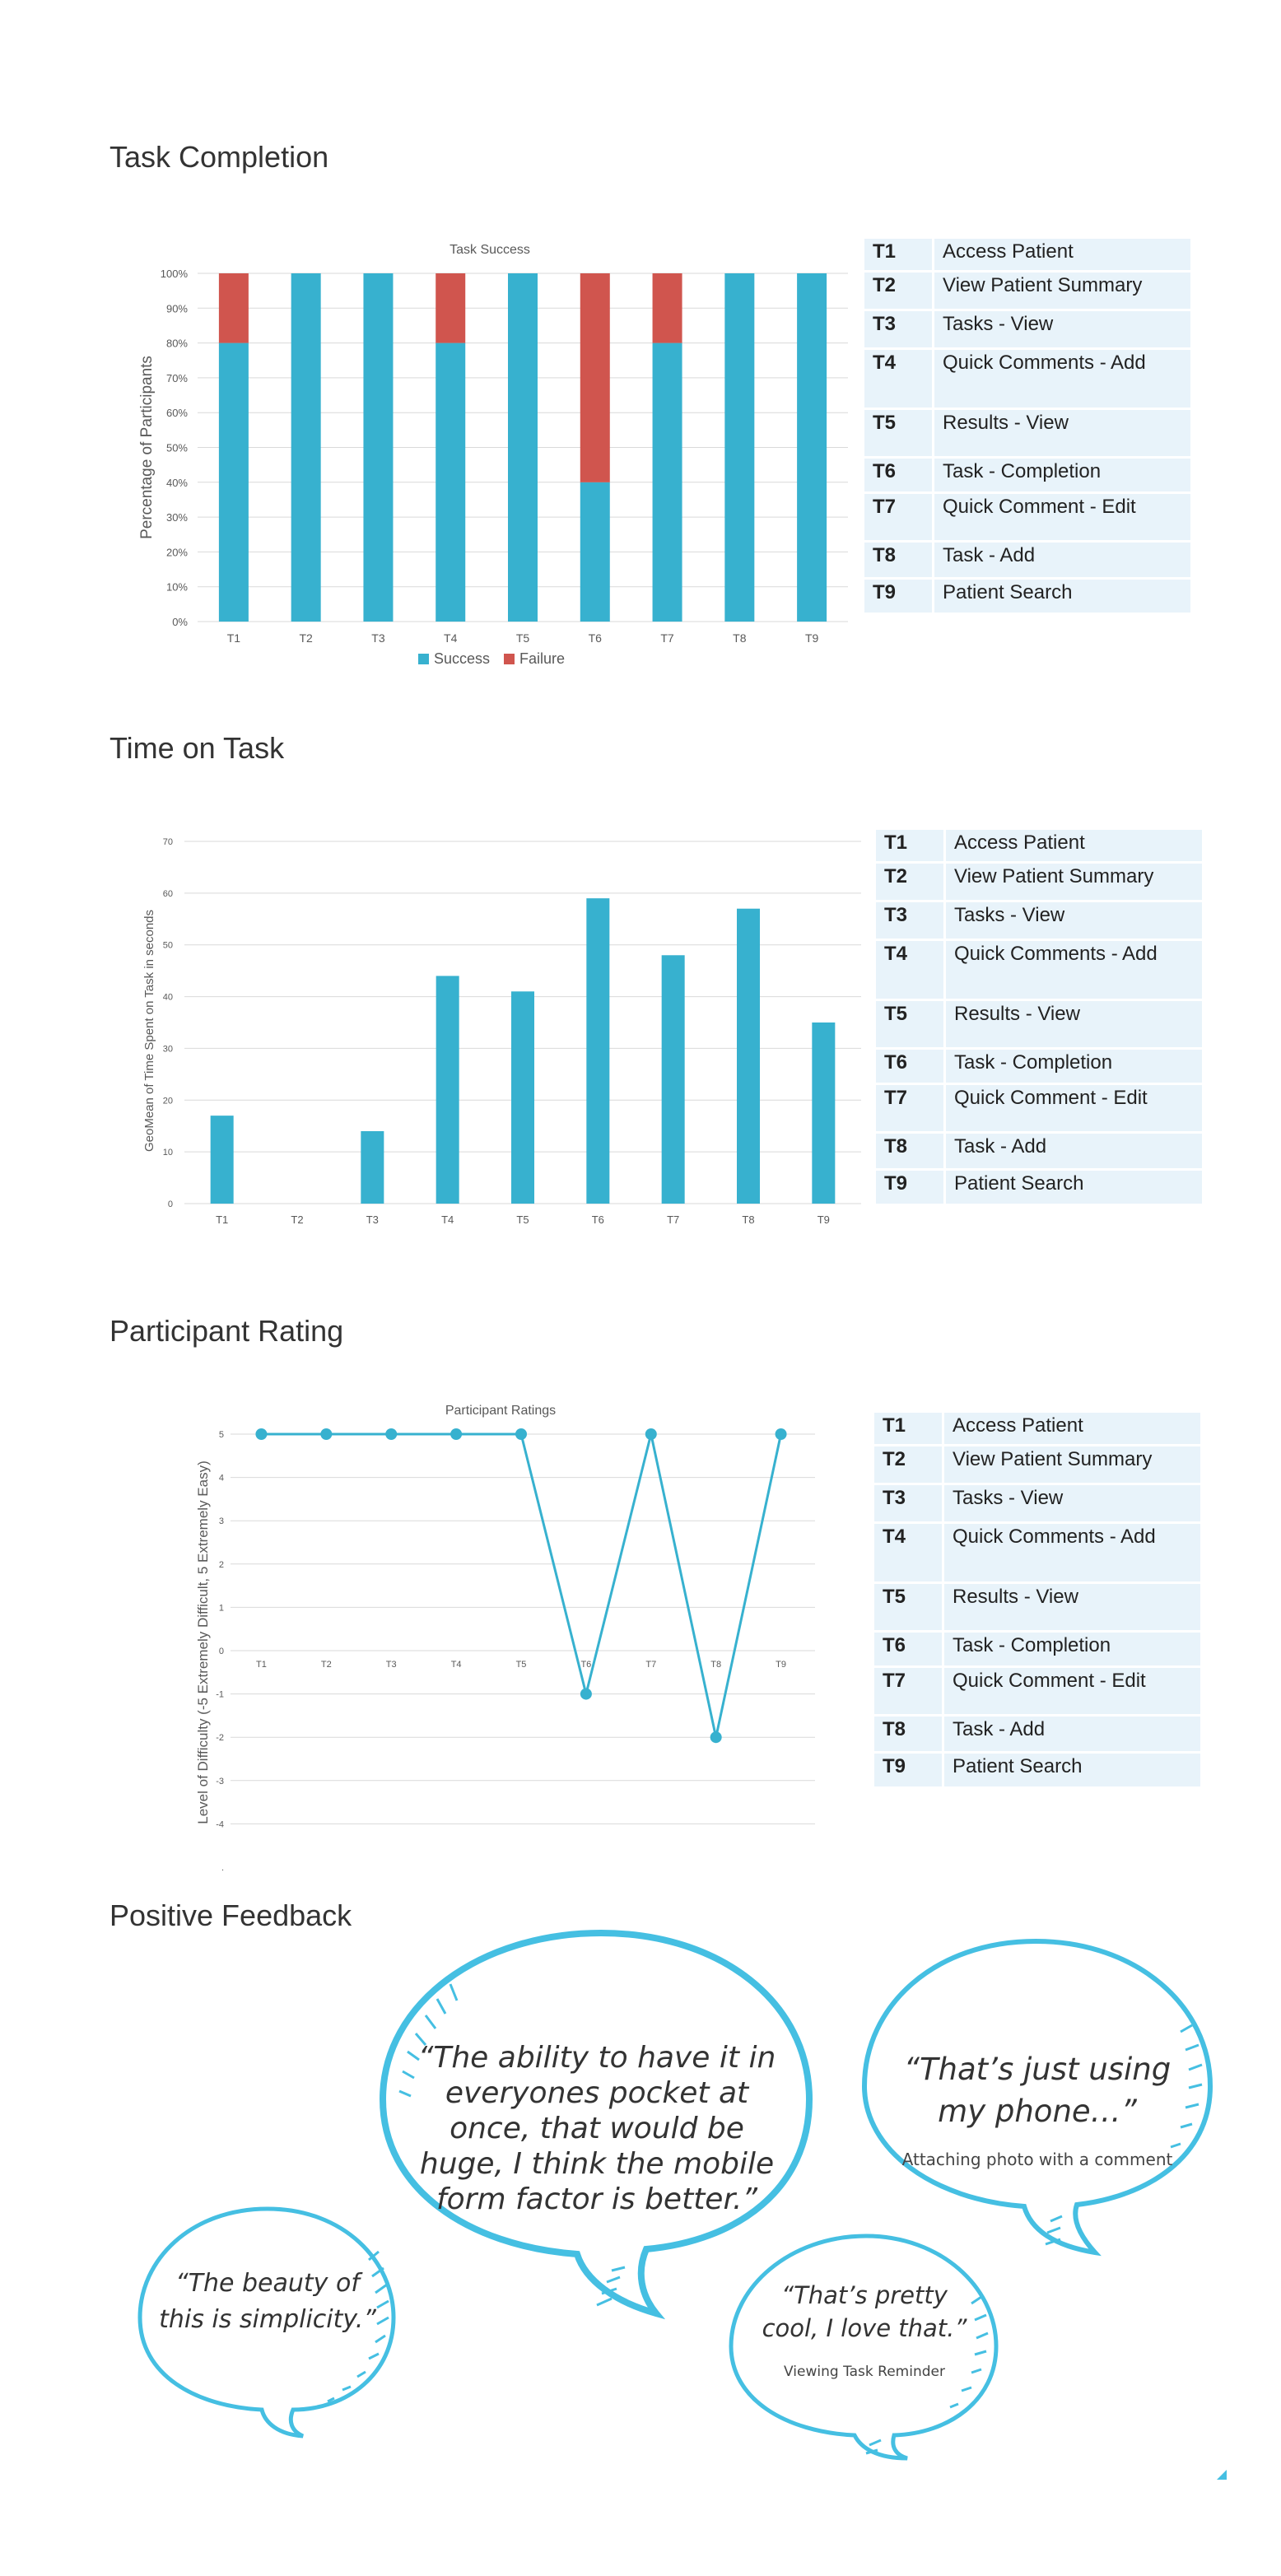 This screenshot has height=2576, width=1281. Describe the element at coordinates (1037, 2097) in the screenshot. I see `speech-bubble-using-my-phone` at that location.